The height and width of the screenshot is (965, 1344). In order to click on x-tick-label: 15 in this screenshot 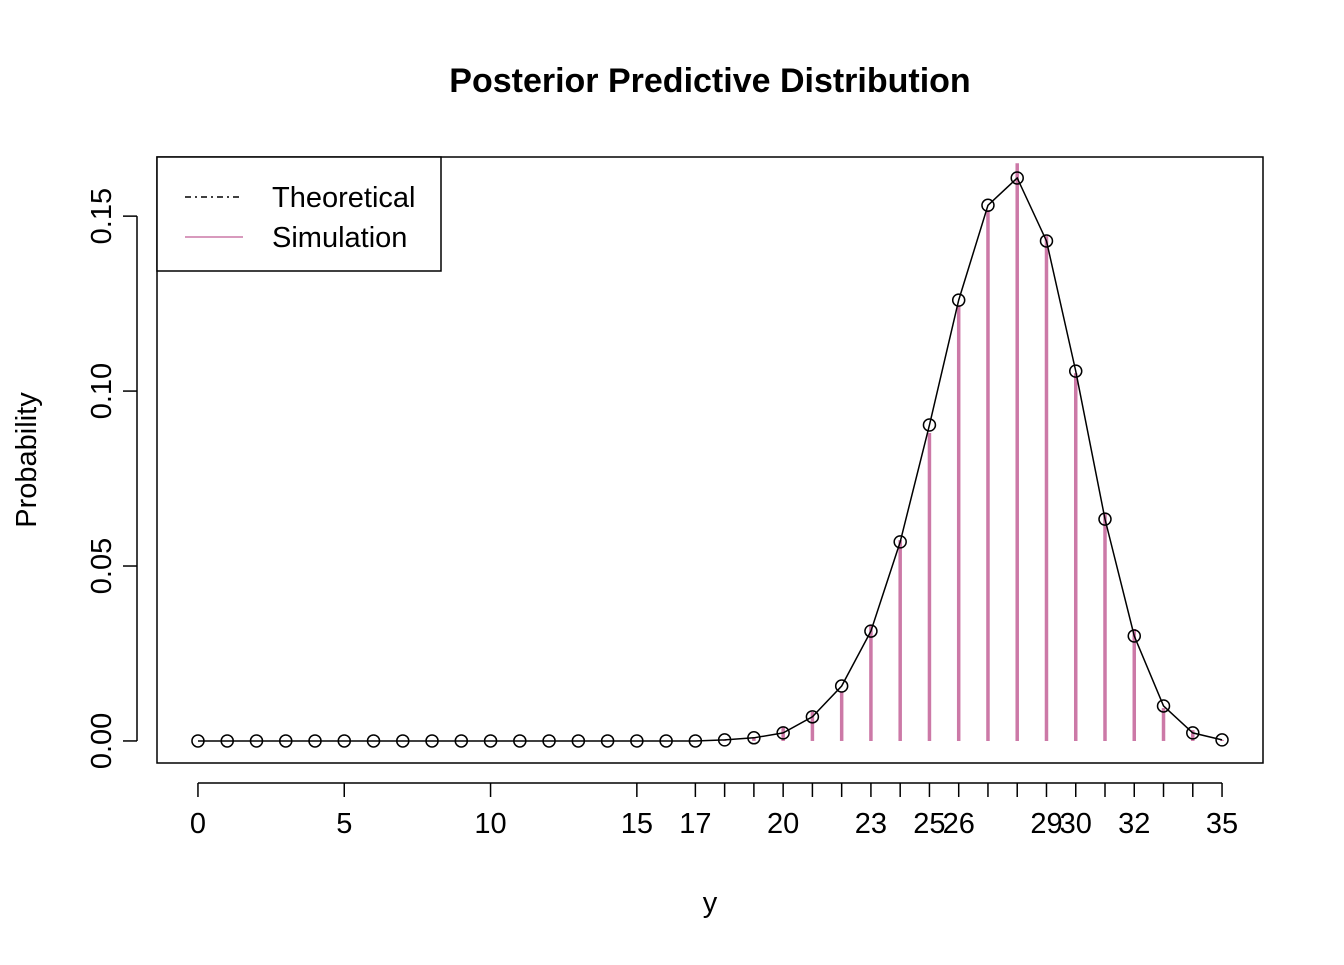, I will do `click(637, 824)`.